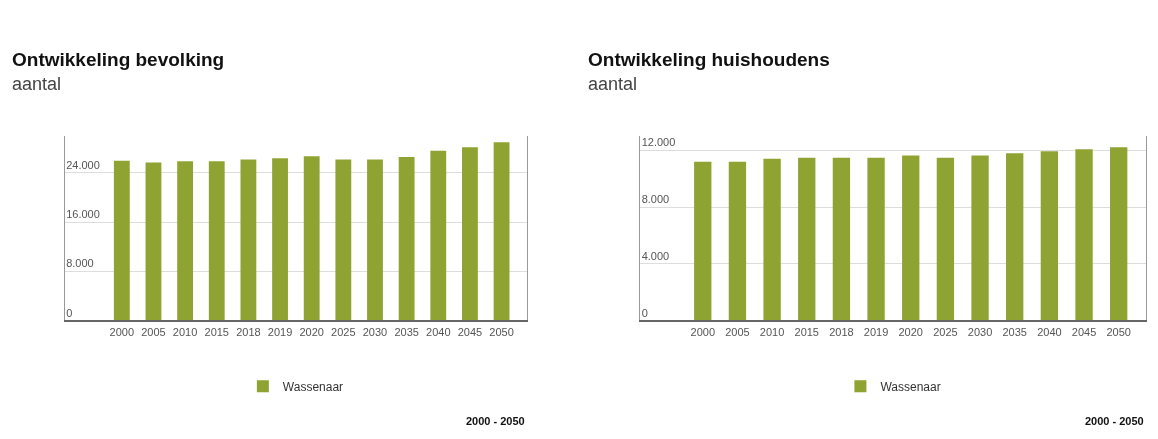 Image resolution: width=1158 pixels, height=439 pixels. I want to click on y-tick-label: 24.000, so click(83, 165).